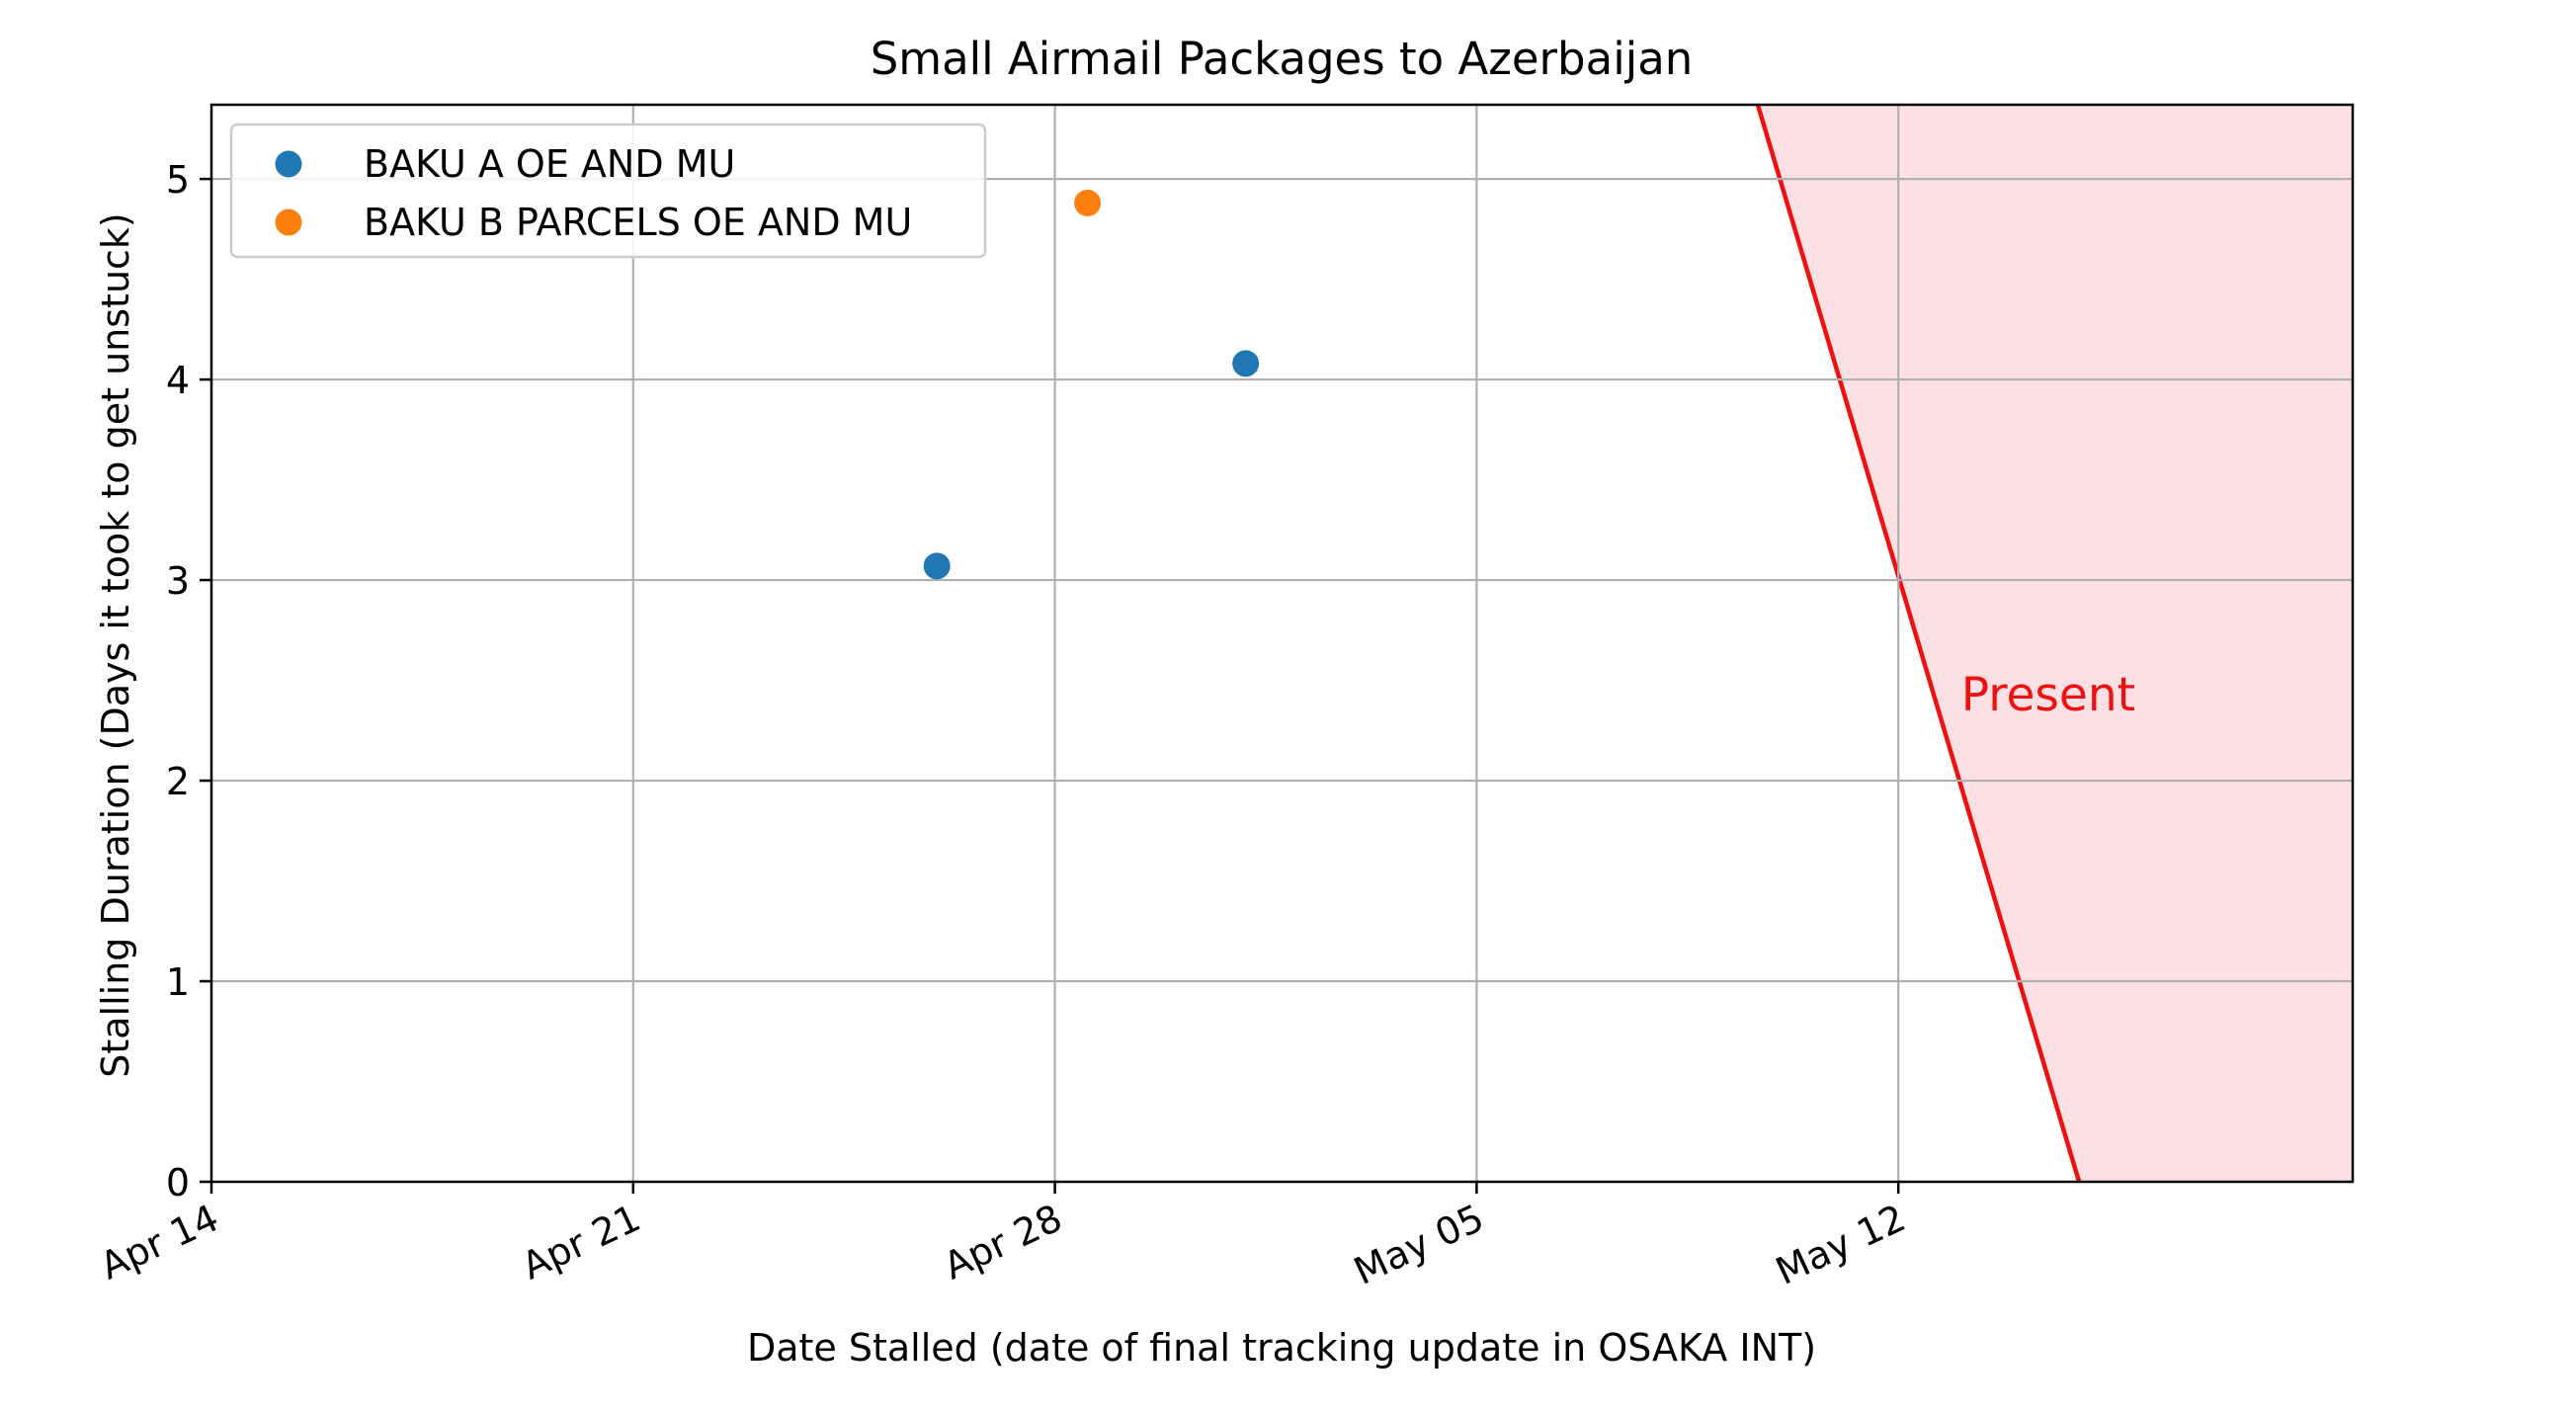  I want to click on y-tick-label: 3, so click(178, 581).